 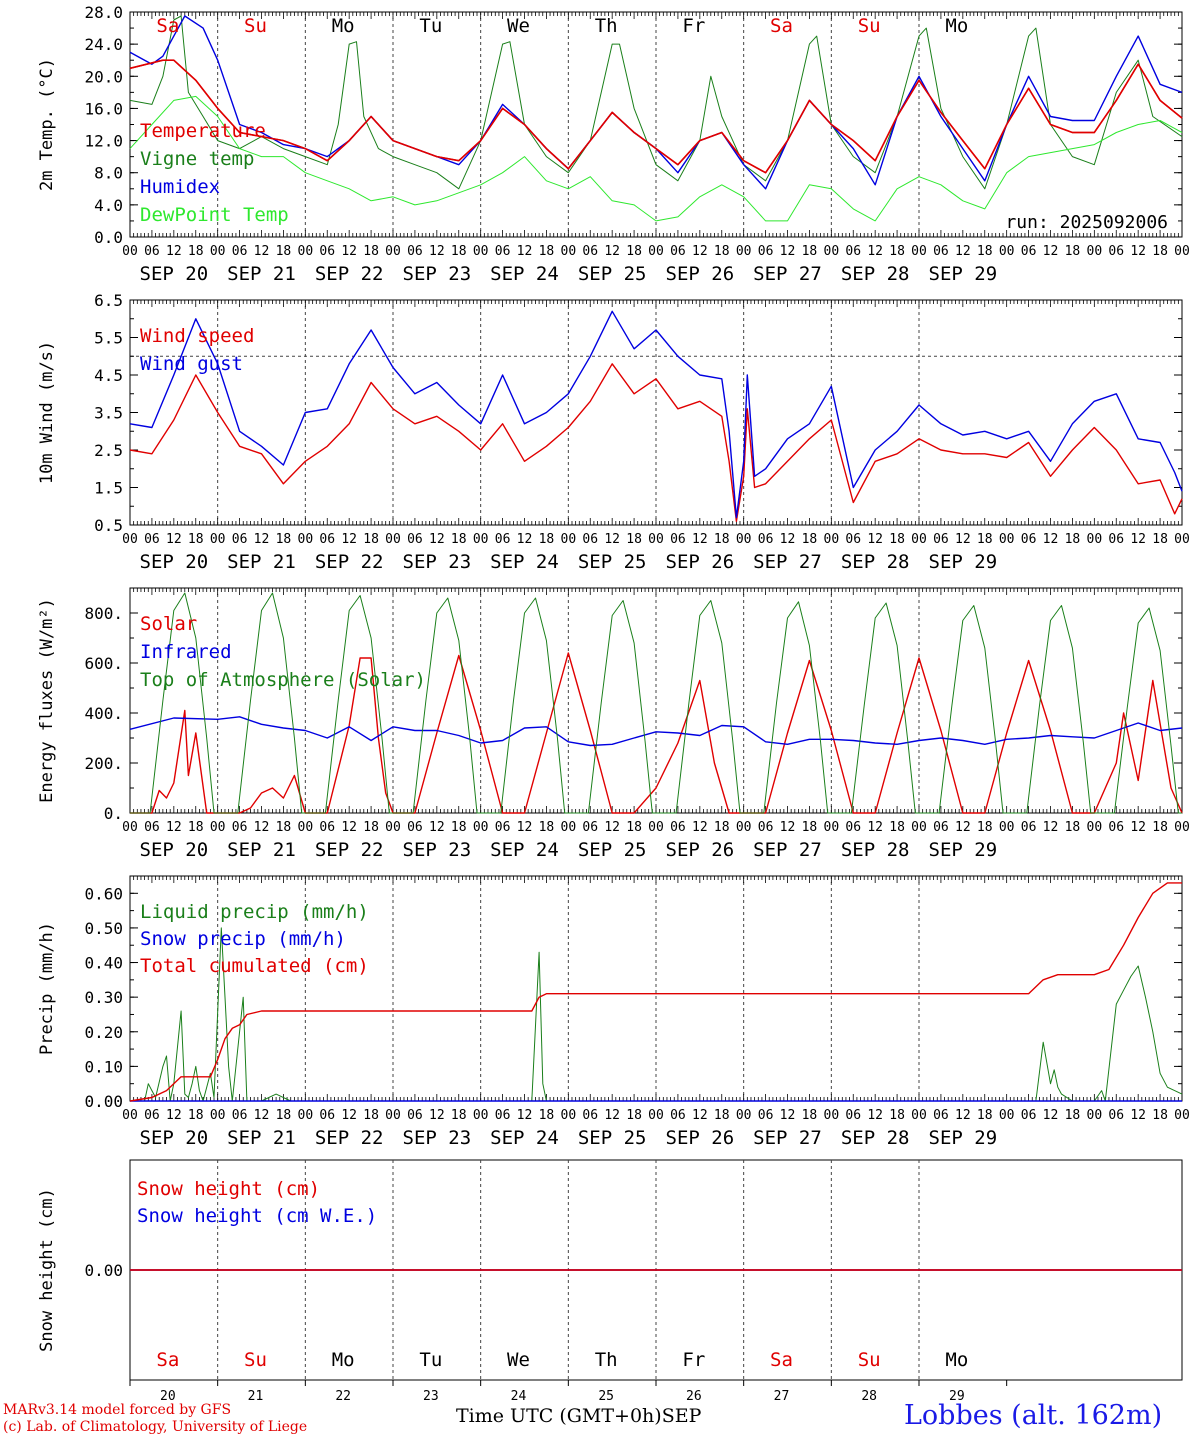 I want to click on x-date-label: SEP 29, so click(x=963, y=850).